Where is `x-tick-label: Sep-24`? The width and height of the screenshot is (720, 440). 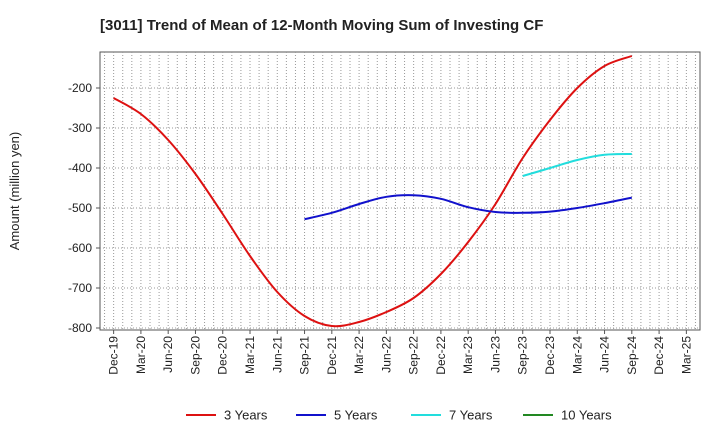 x-tick-label: Sep-24 is located at coordinates (632, 355).